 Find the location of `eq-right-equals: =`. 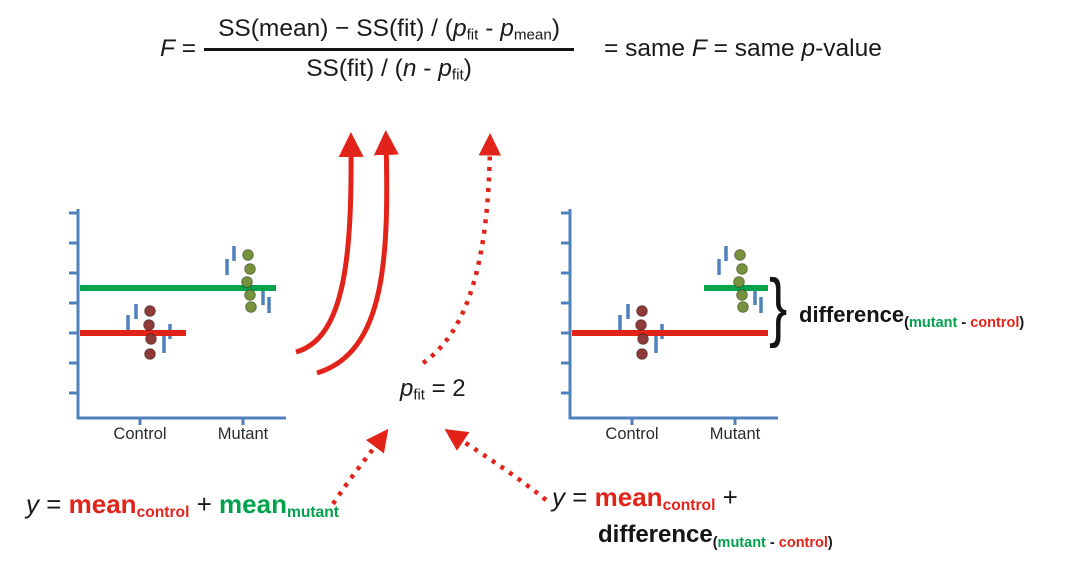

eq-right-equals: = is located at coordinates (580, 497).